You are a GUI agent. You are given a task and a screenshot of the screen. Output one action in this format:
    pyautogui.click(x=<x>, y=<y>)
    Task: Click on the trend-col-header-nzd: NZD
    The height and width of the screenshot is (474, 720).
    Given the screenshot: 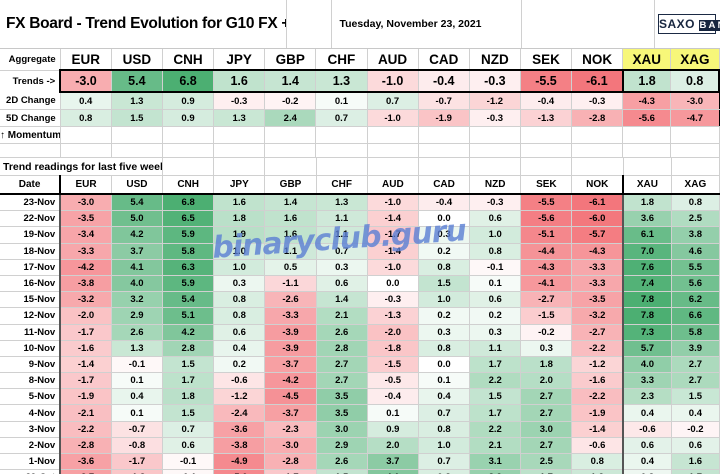 What is the action you would take?
    pyautogui.click(x=495, y=185)
    